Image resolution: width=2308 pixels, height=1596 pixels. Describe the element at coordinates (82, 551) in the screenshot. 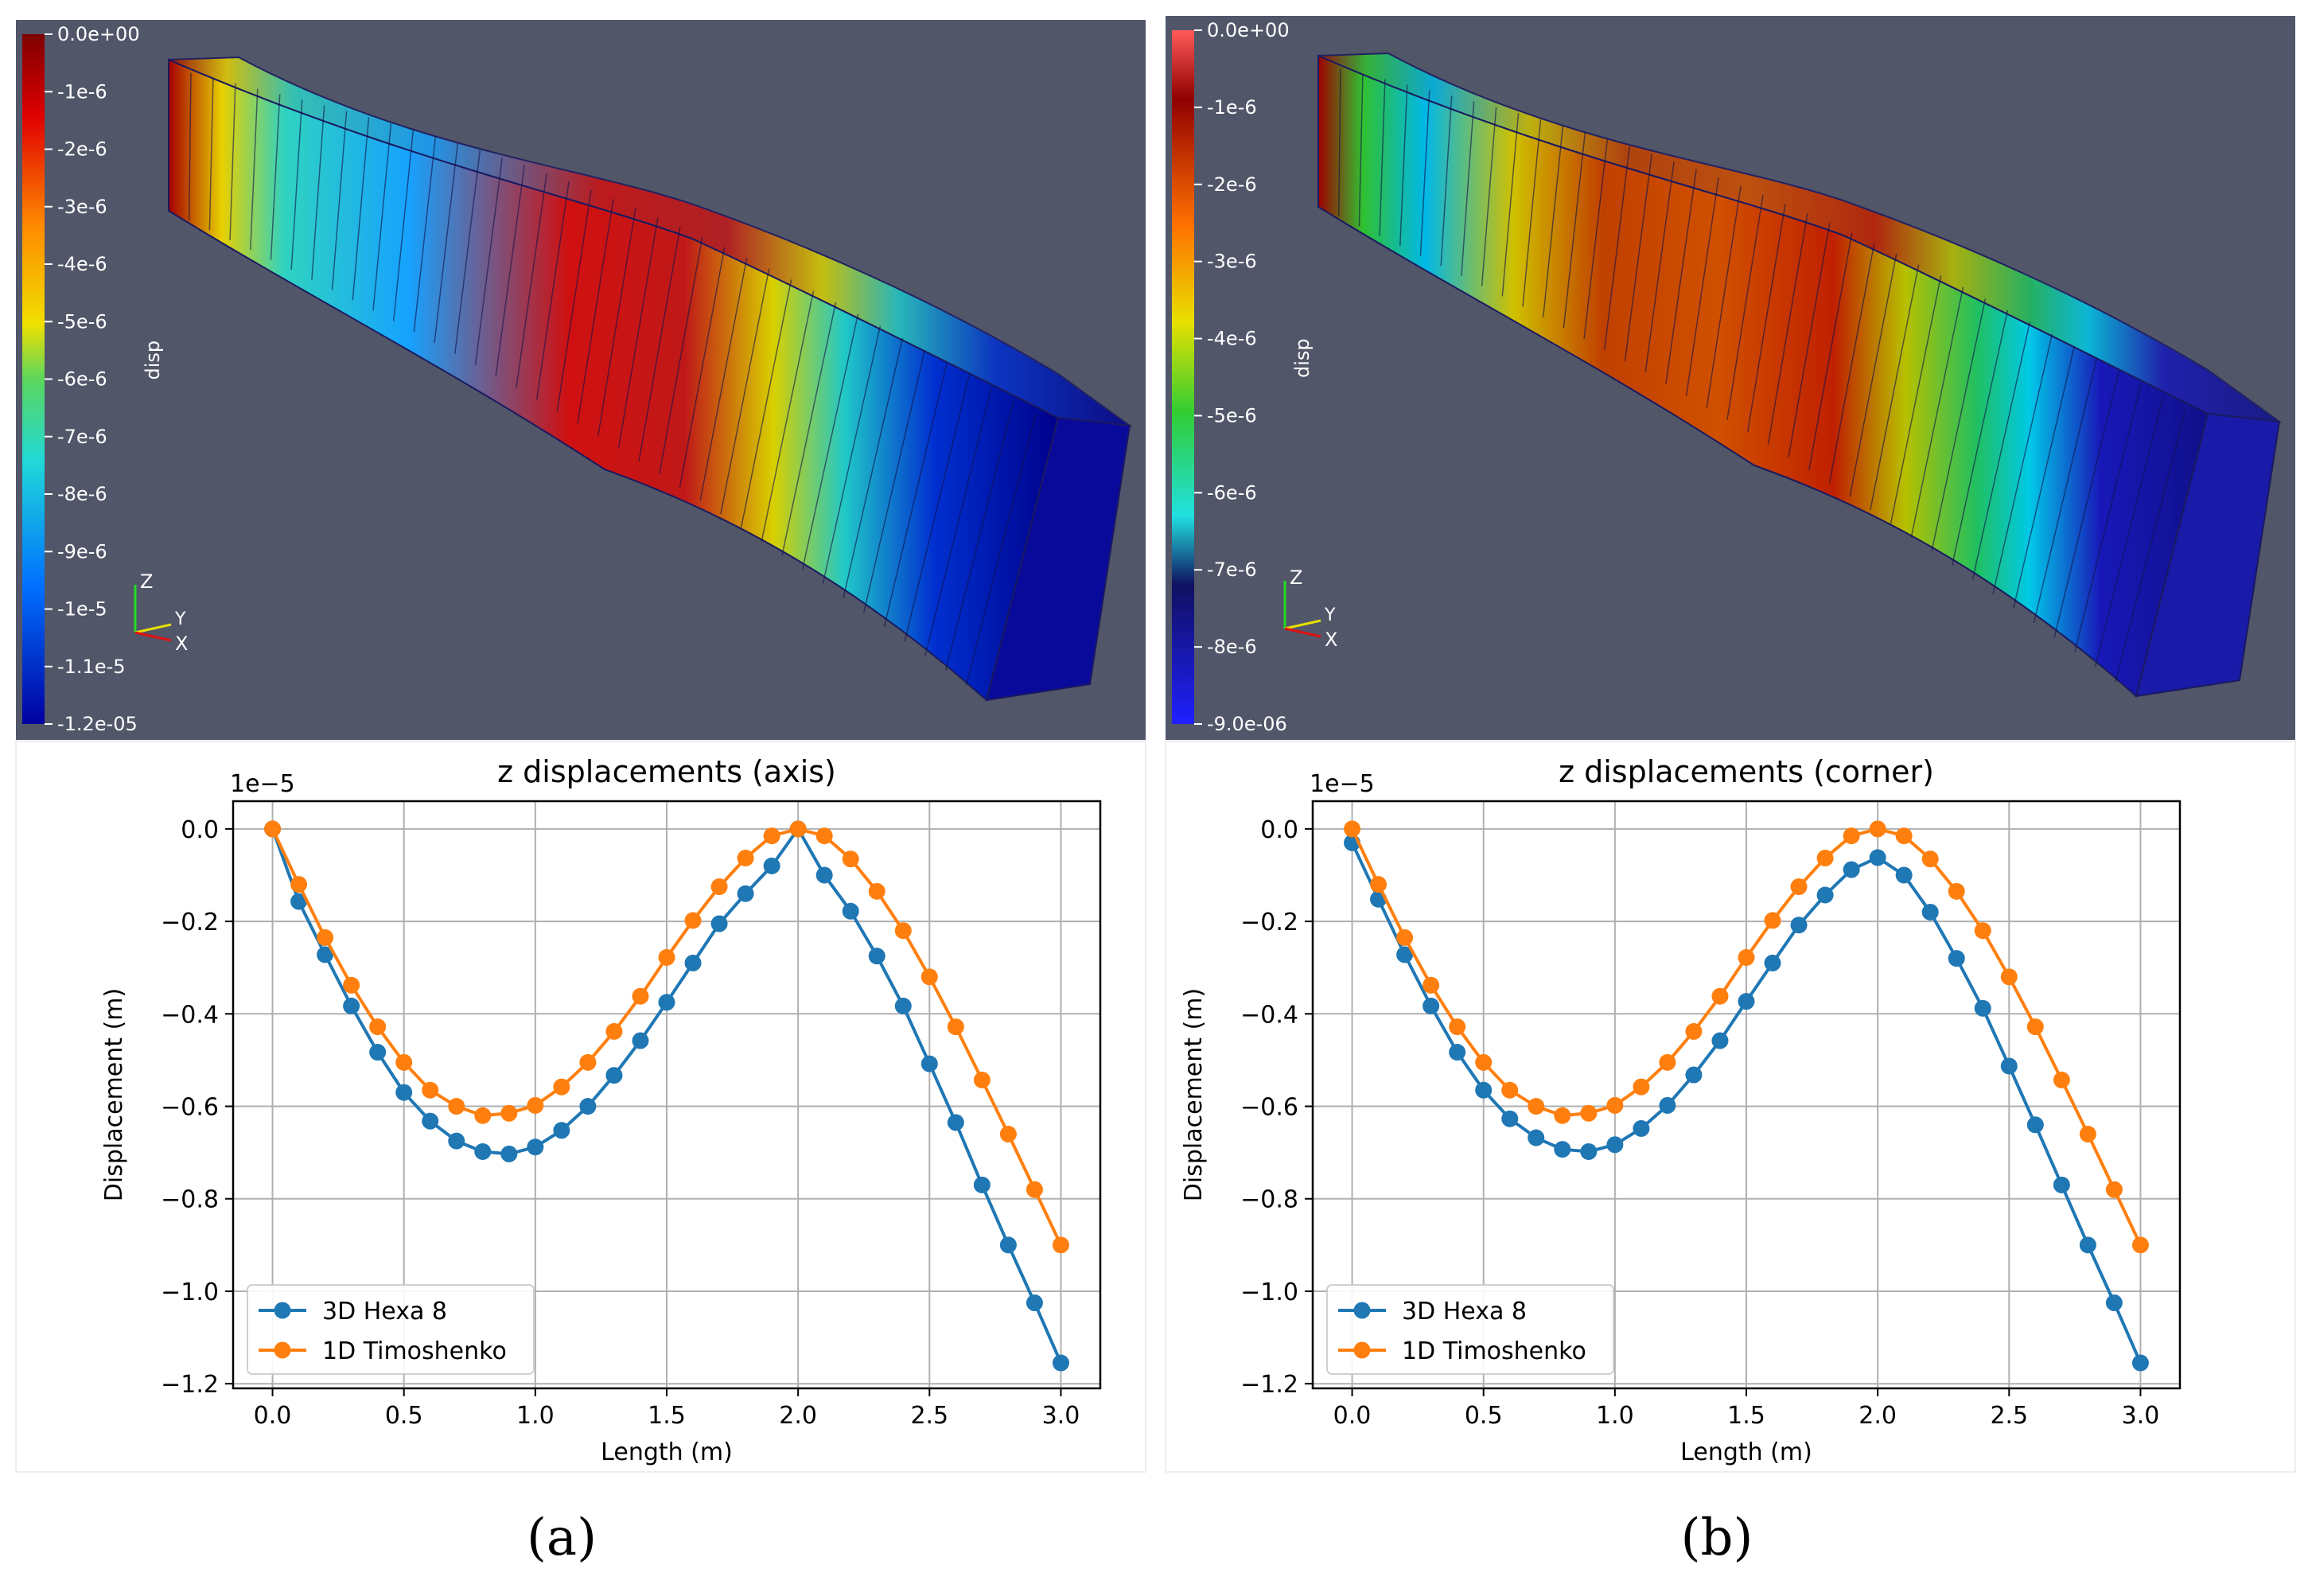

I see `colorbar-tick-label: -9e-6` at that location.